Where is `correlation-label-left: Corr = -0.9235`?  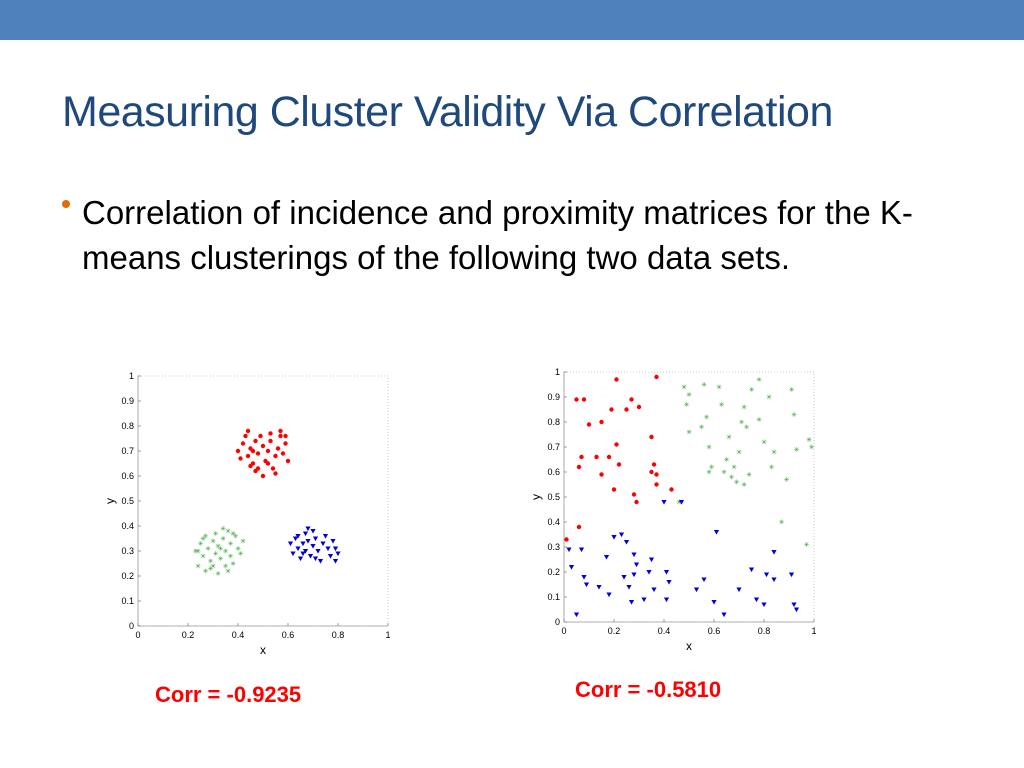 correlation-label-left: Corr = -0.9235 is located at coordinates (228, 694).